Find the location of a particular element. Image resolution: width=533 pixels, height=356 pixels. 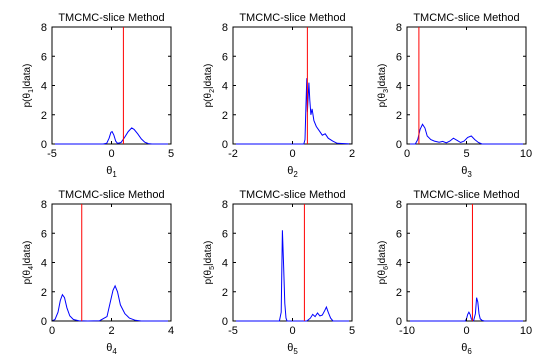

y-axis-label-subscript: 5 is located at coordinates (212, 268).